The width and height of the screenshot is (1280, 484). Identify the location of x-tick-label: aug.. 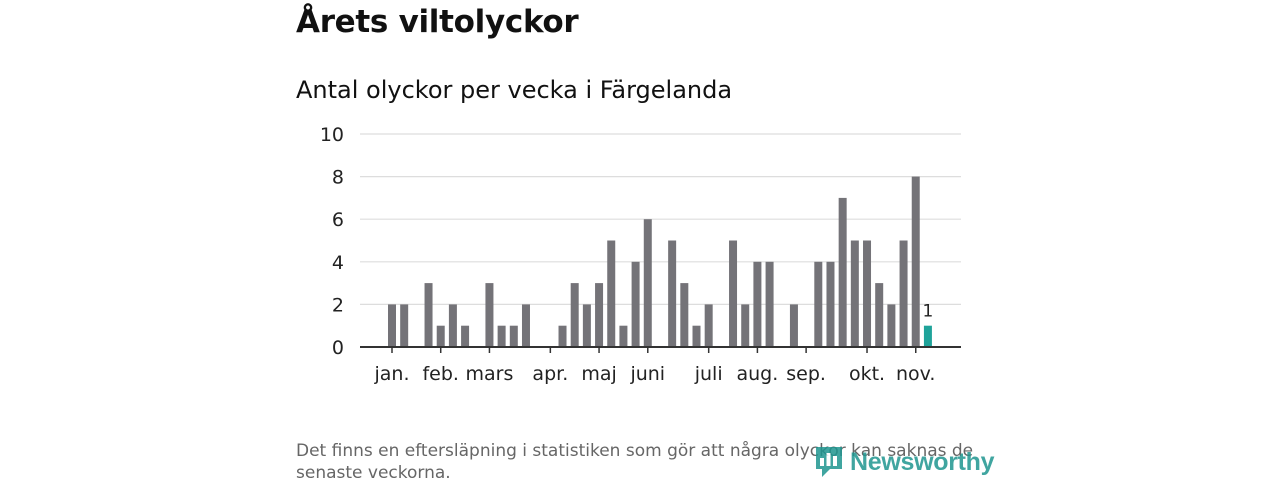
(758, 374).